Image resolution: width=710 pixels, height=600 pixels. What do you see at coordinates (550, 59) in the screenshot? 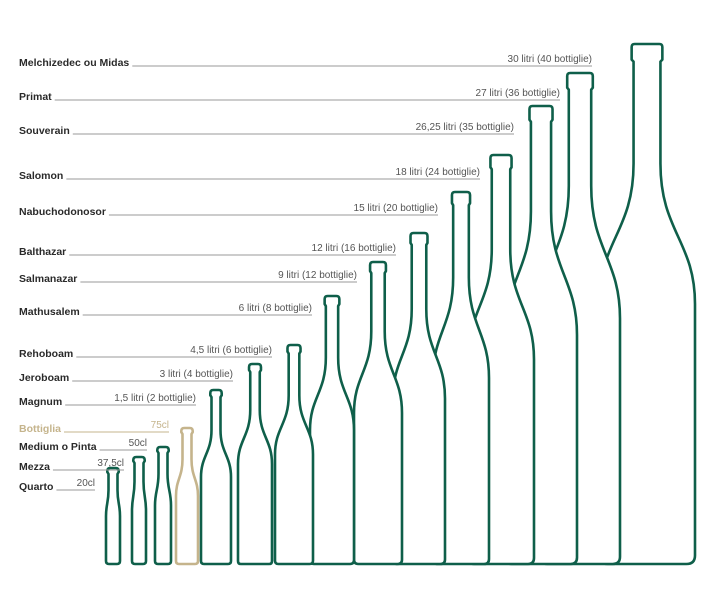
I see `bottle-volume-melchizedec-ou-midas: 30 litri (40 bottiglie)` at bounding box center [550, 59].